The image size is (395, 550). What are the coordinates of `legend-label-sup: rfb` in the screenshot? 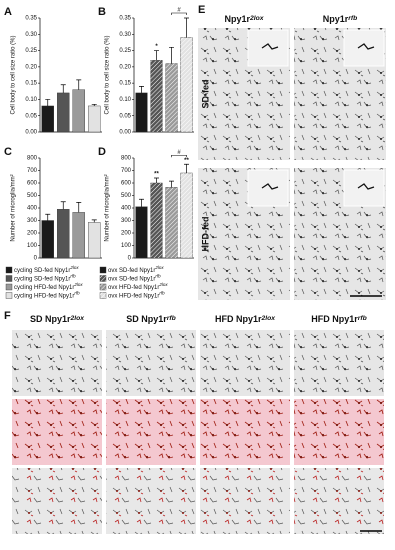 It's located at (77, 293).